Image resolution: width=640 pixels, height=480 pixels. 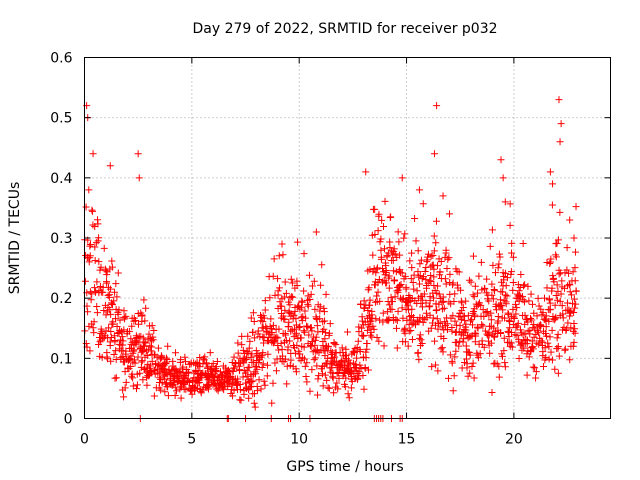 I want to click on x-tick-label: 10, so click(x=299, y=440).